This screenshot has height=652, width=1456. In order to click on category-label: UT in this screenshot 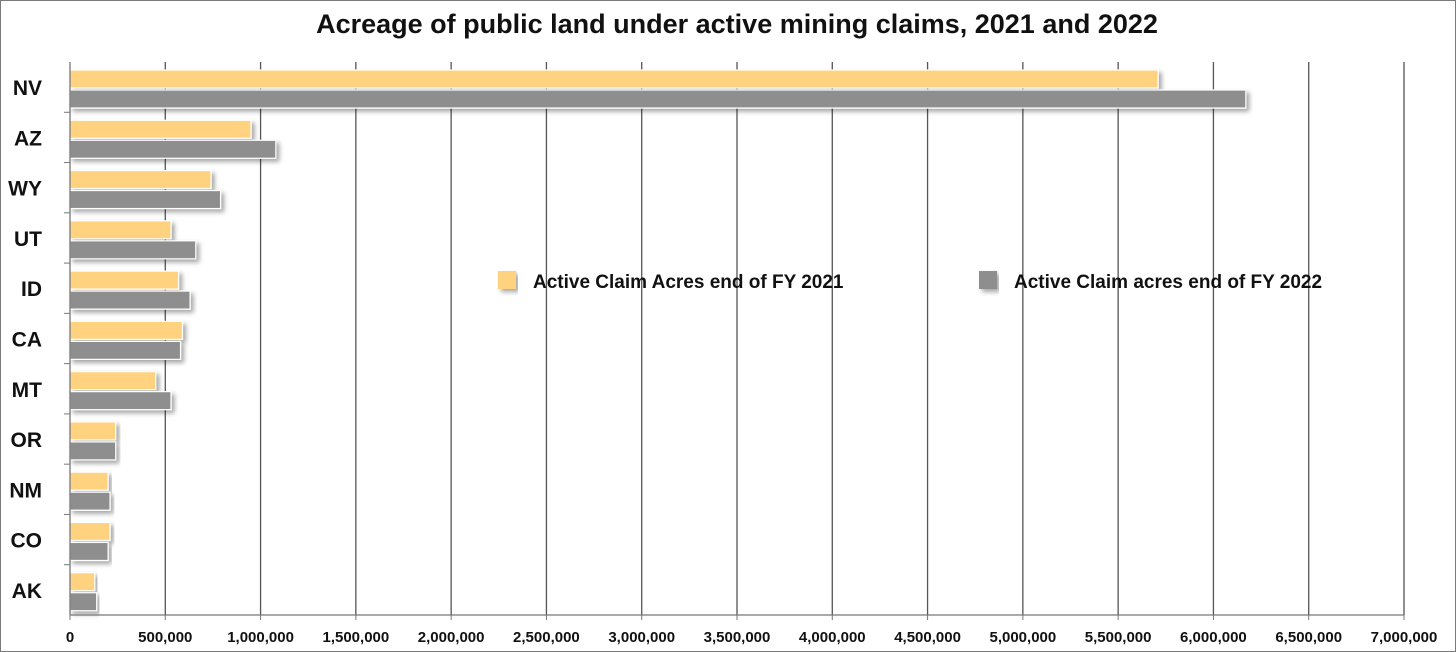, I will do `click(28, 239)`.